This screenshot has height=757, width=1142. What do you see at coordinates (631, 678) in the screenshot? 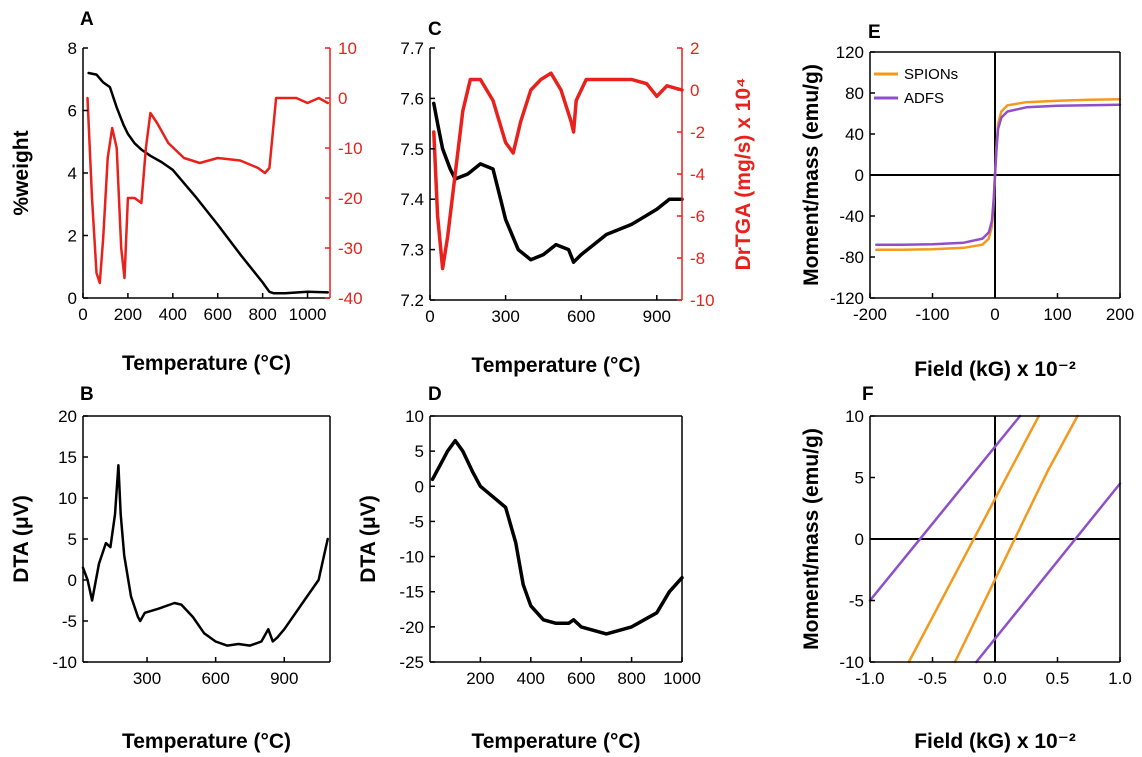
I see `x-tick-label: 800` at bounding box center [631, 678].